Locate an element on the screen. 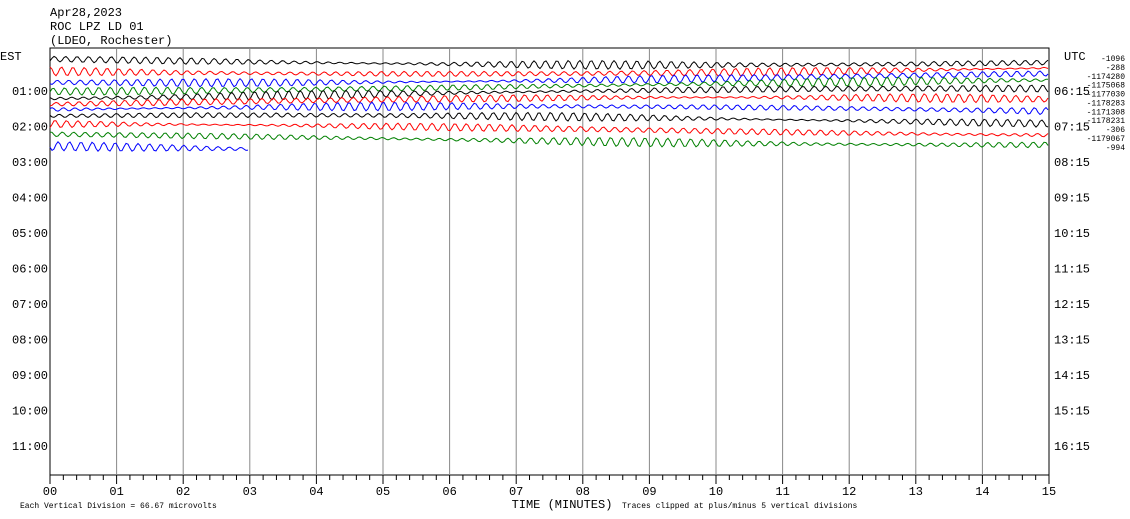  x-tick-label: 14 is located at coordinates (982, 492).